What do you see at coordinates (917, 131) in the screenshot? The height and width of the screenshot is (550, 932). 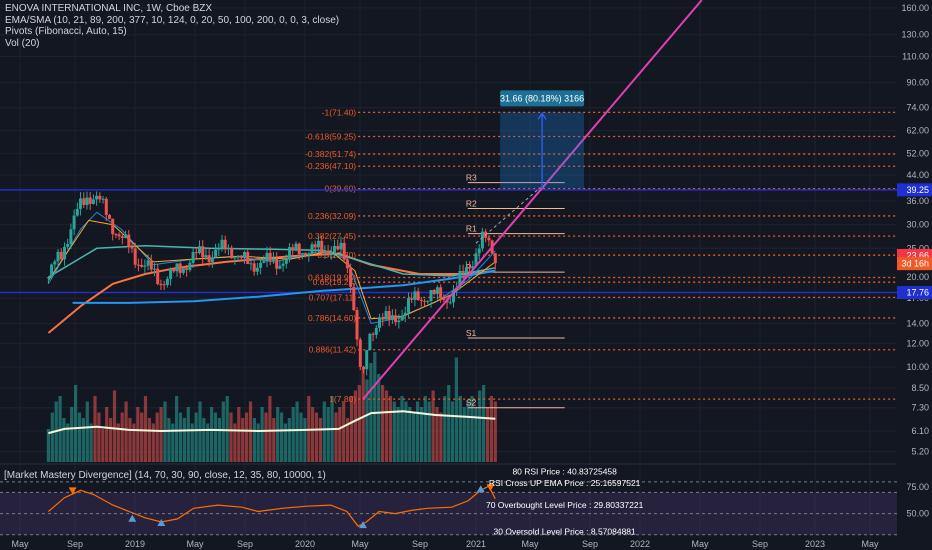 I see `price-tick-label: 62.00` at bounding box center [917, 131].